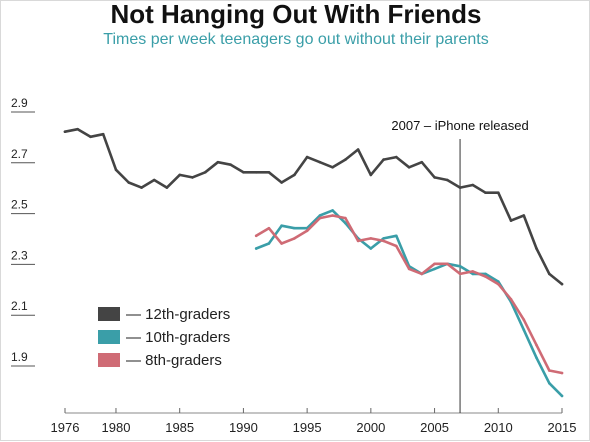 Image resolution: width=590 pixels, height=442 pixels. Describe the element at coordinates (19, 306) in the screenshot. I see `y-tick-label-4: 2.1` at that location.